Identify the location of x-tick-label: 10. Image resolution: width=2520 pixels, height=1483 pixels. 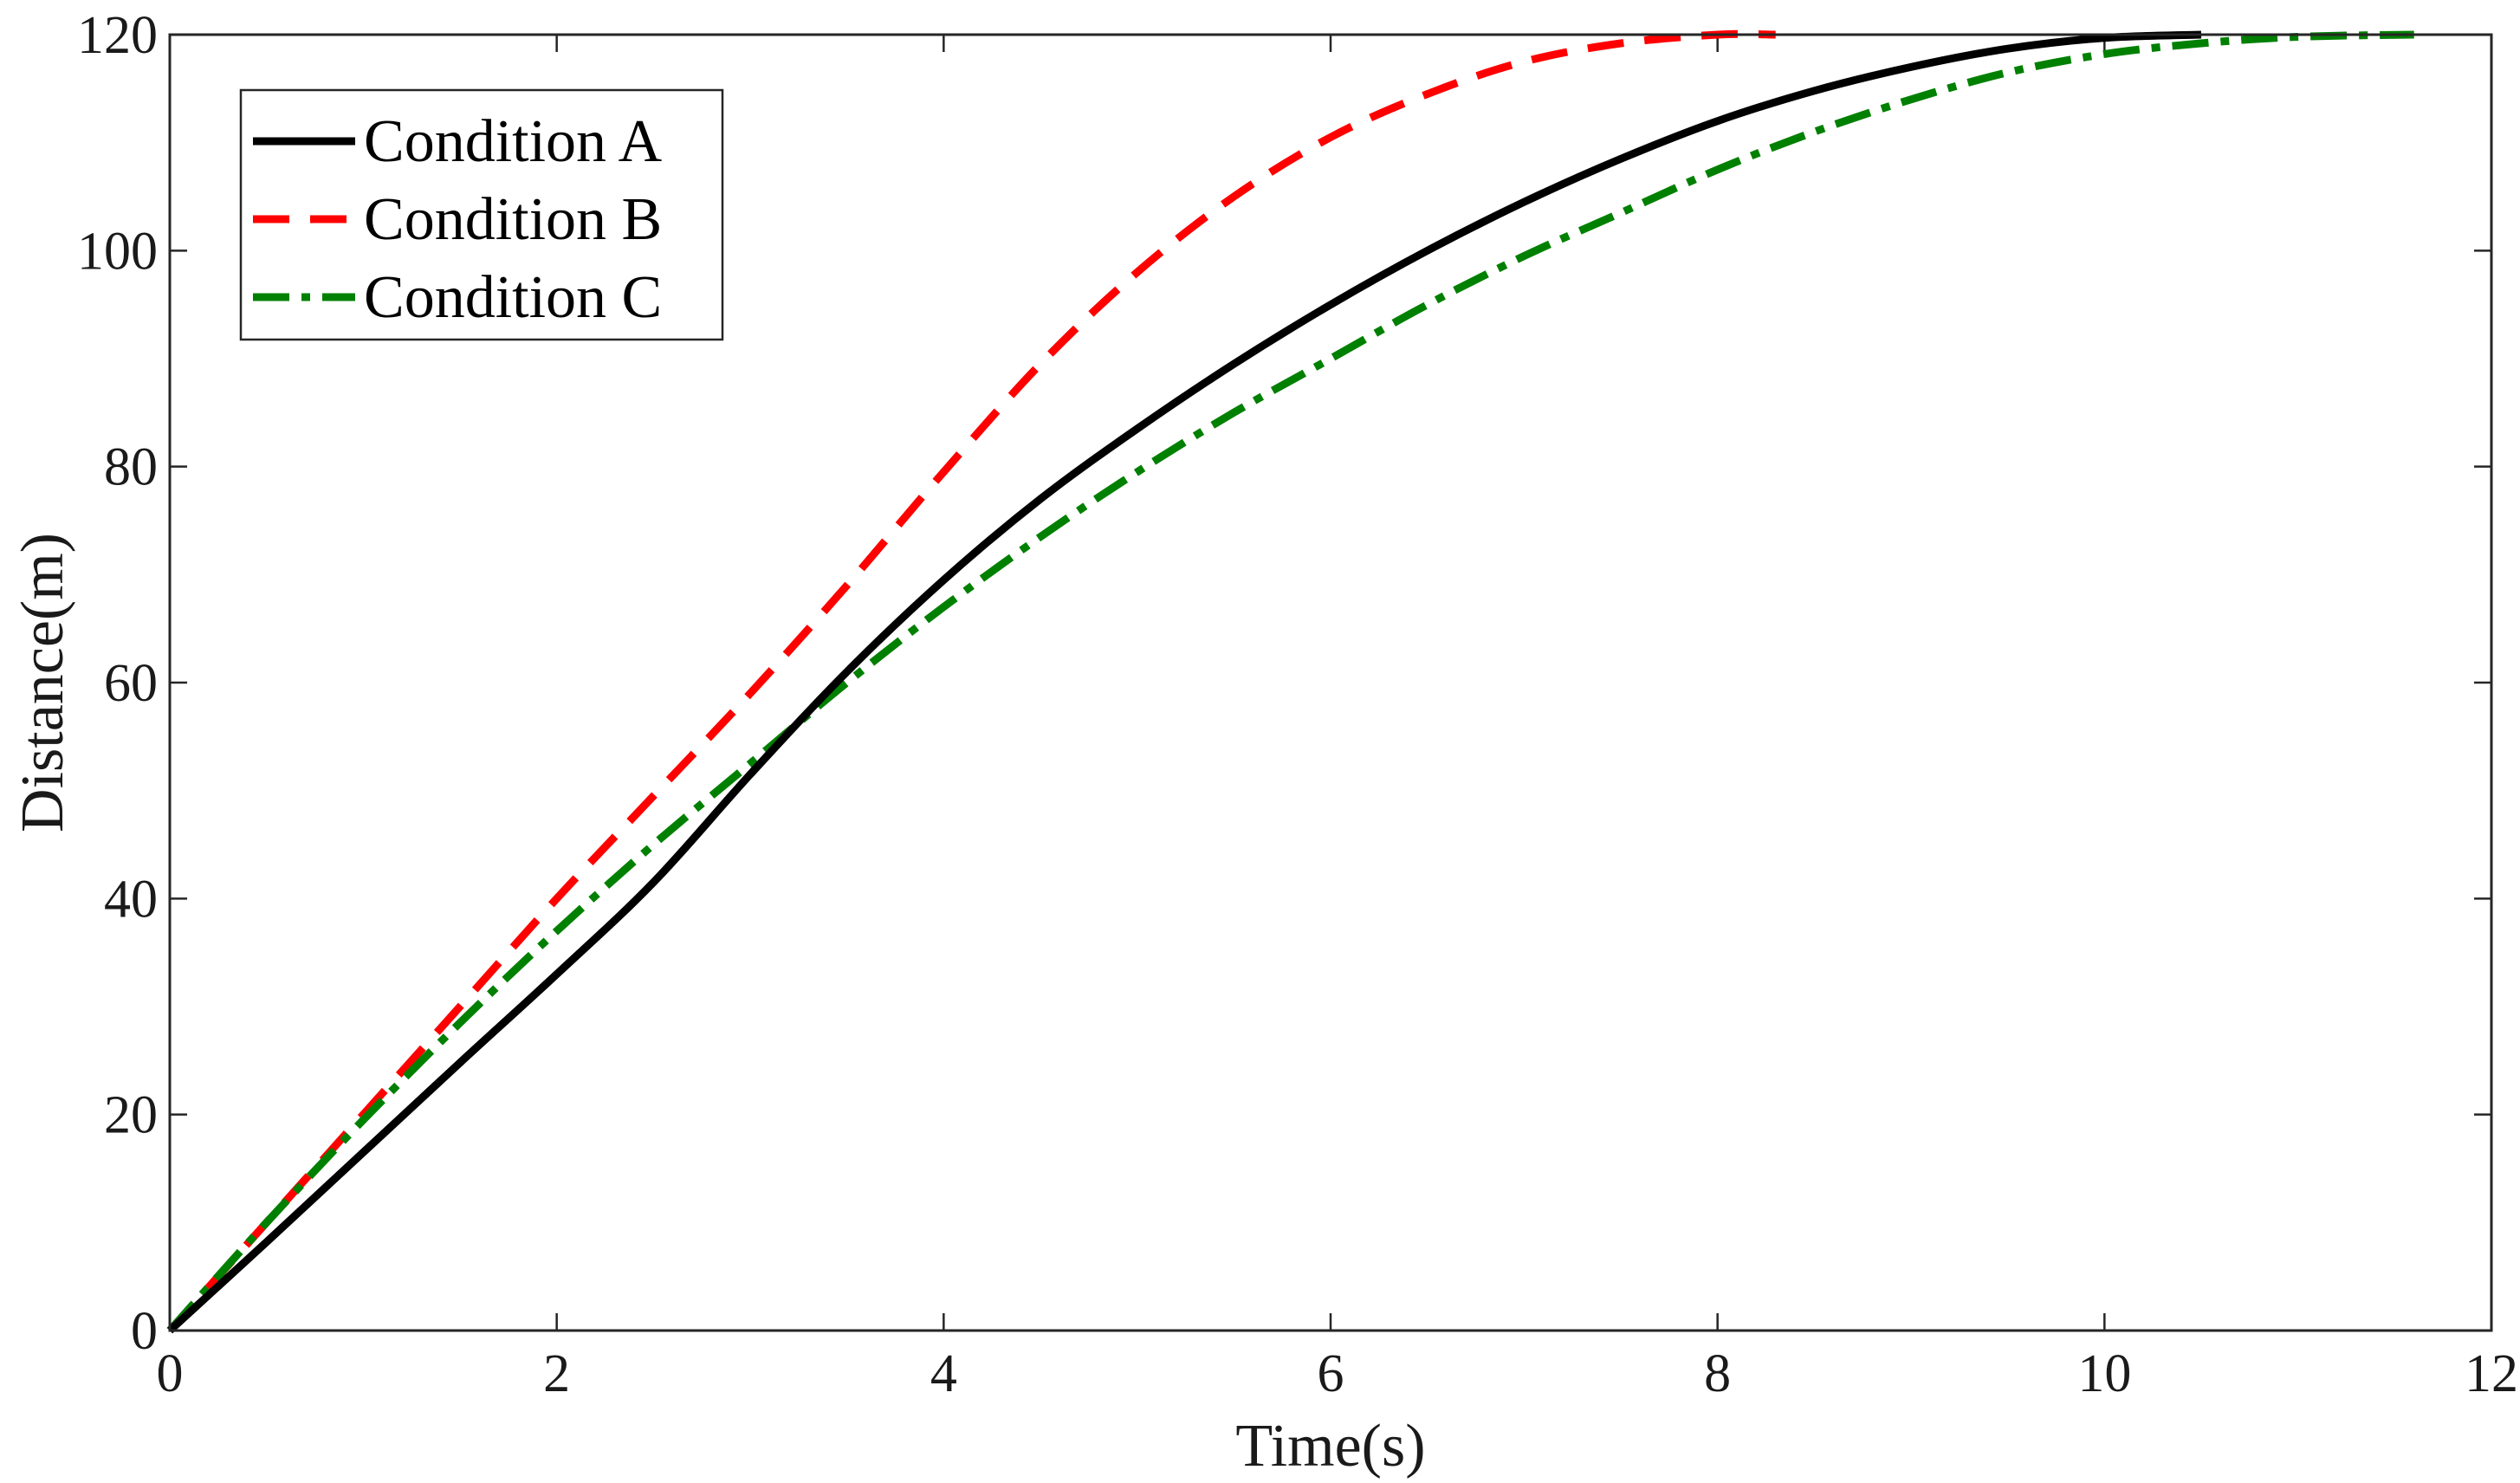
(2104, 1373).